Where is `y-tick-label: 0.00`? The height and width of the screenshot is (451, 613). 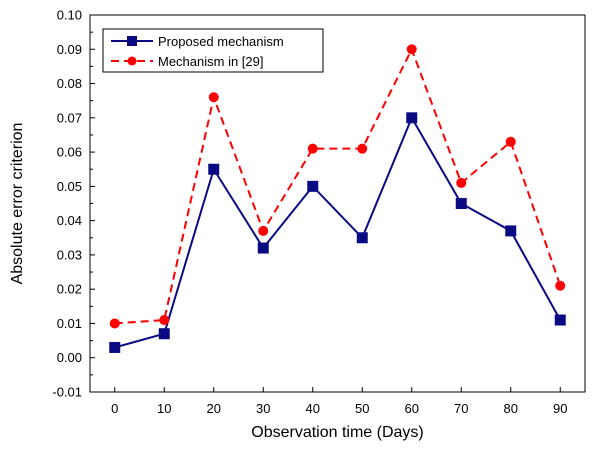
y-tick-label: 0.00 is located at coordinates (69, 357).